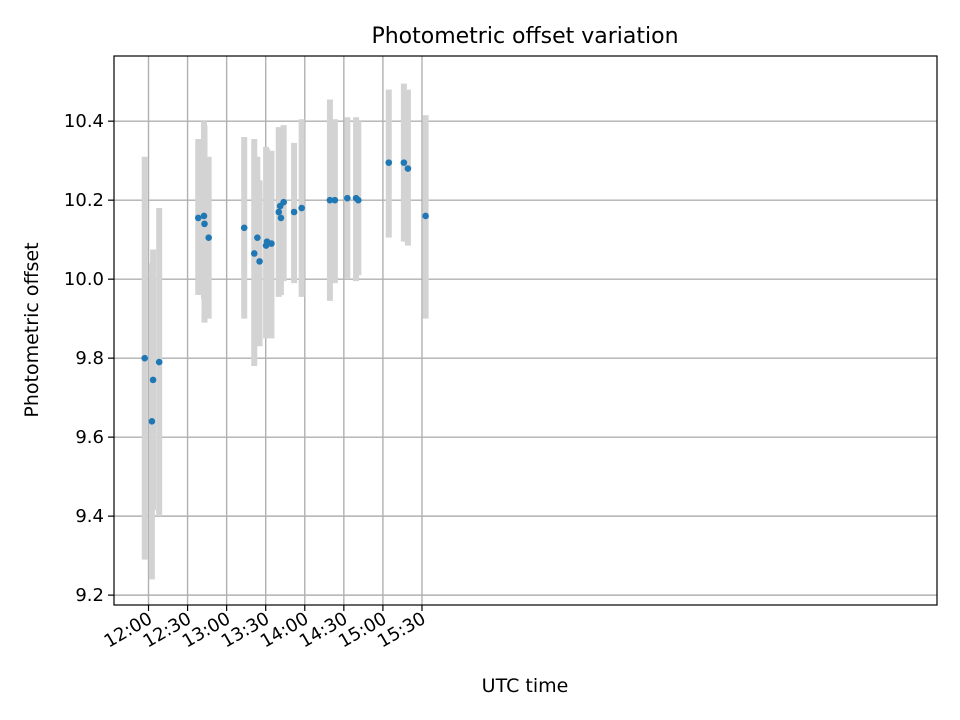  What do you see at coordinates (84, 121) in the screenshot?
I see `y-tick-label: 10.4` at bounding box center [84, 121].